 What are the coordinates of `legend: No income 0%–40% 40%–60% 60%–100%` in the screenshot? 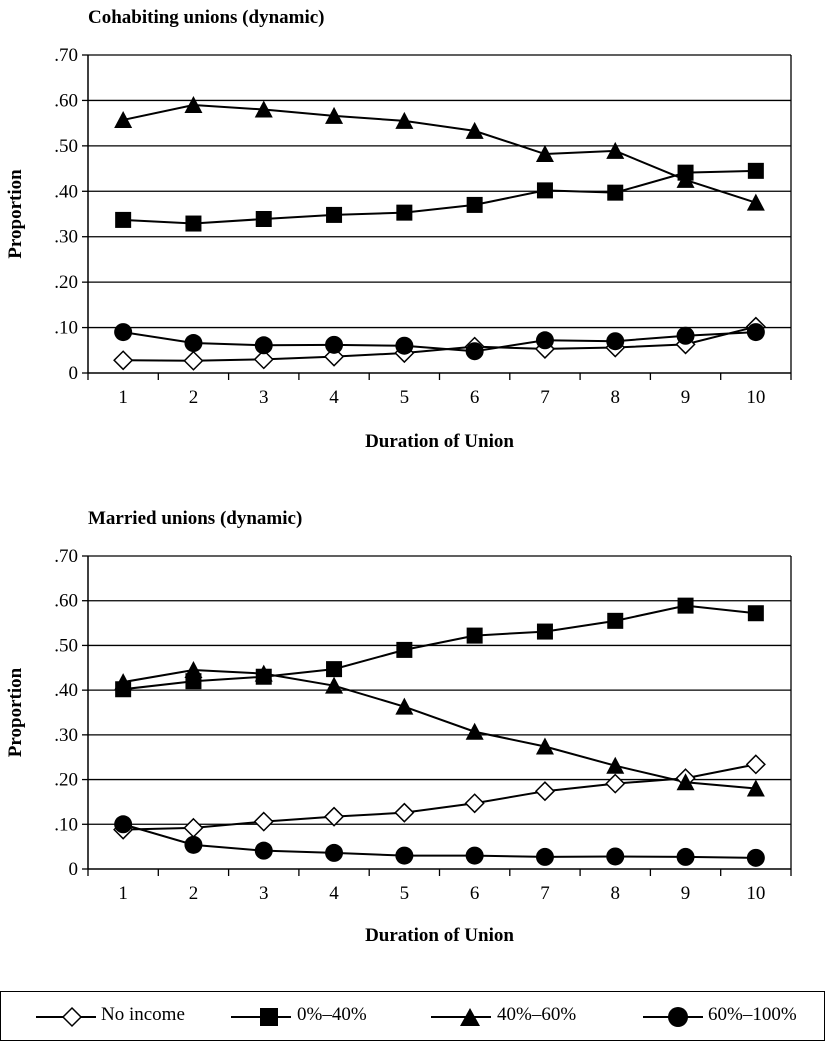 It's located at (412, 1016).